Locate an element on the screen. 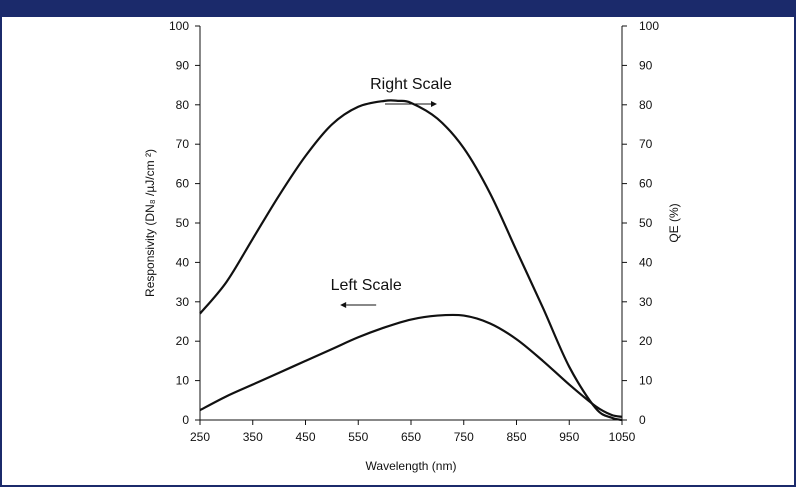 The image size is (796, 487). y-left-tick-label: 70 is located at coordinates (183, 144).